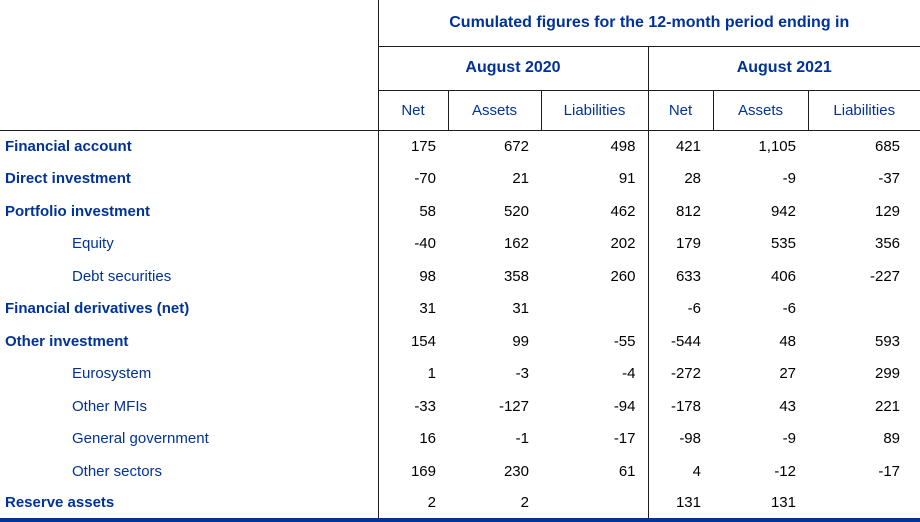  Describe the element at coordinates (460, 373) in the screenshot. I see `table-row: Eurosystem 1 -3 -4 -272 27 299` at that location.